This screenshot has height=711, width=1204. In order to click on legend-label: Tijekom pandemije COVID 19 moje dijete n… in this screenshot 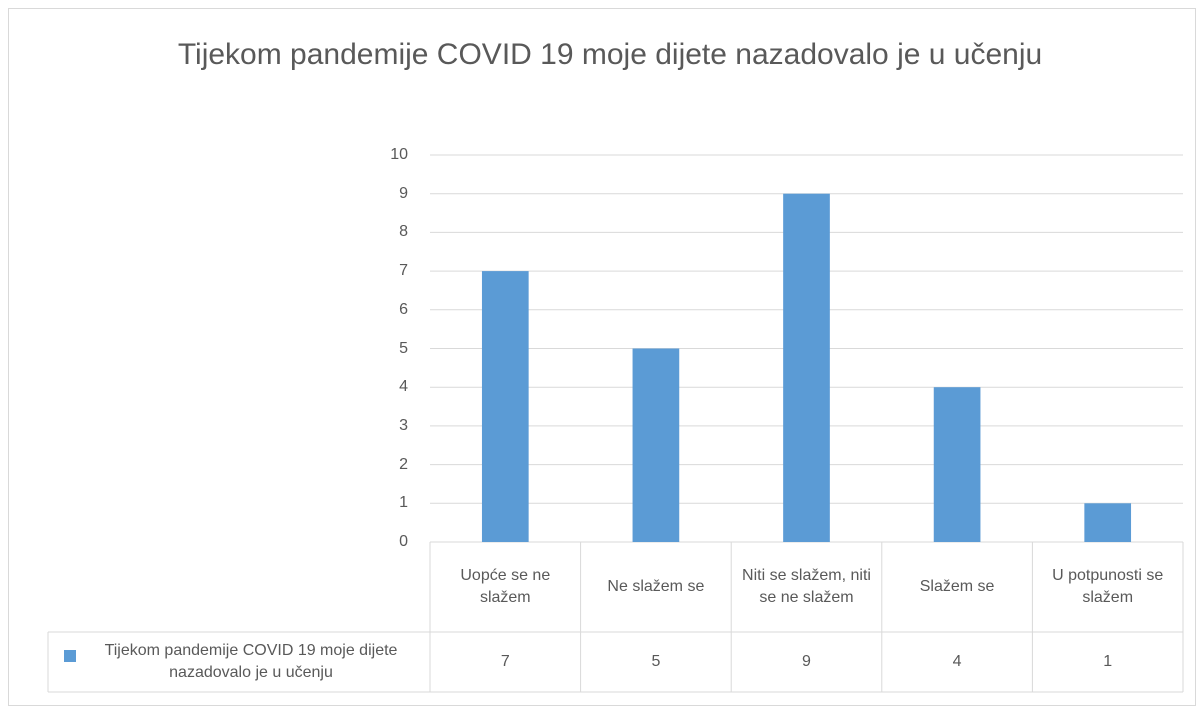, I will do `click(251, 661)`.